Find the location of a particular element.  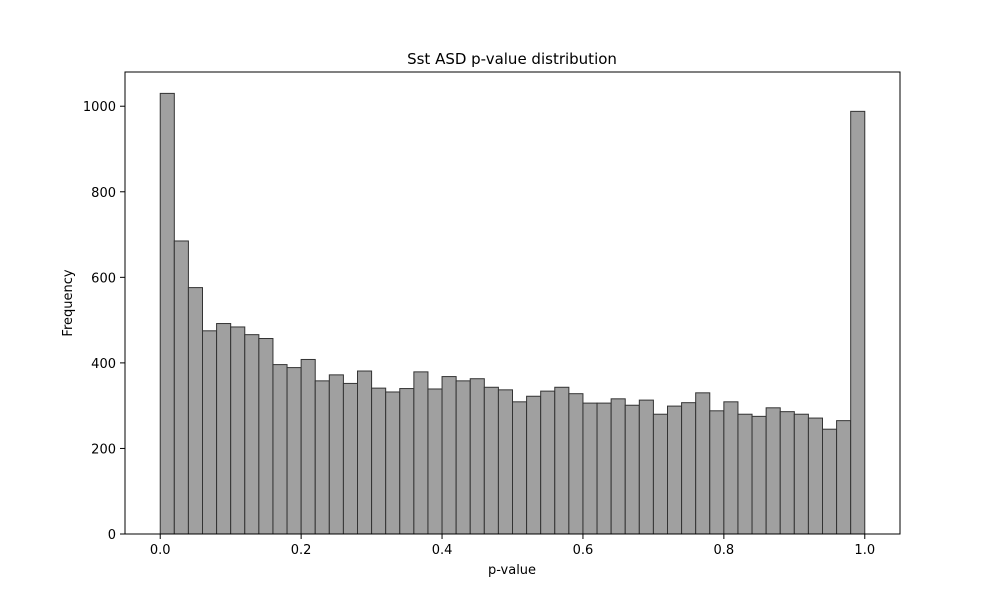

y-tick-label: 200 is located at coordinates (103, 449).